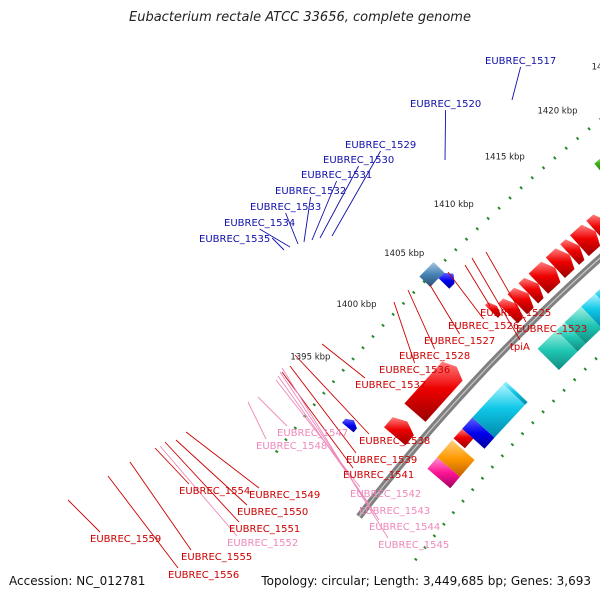 The height and width of the screenshot is (600, 600). What do you see at coordinates (394, 511) in the screenshot?
I see `gene-label: EUBREC_1543` at bounding box center [394, 511].